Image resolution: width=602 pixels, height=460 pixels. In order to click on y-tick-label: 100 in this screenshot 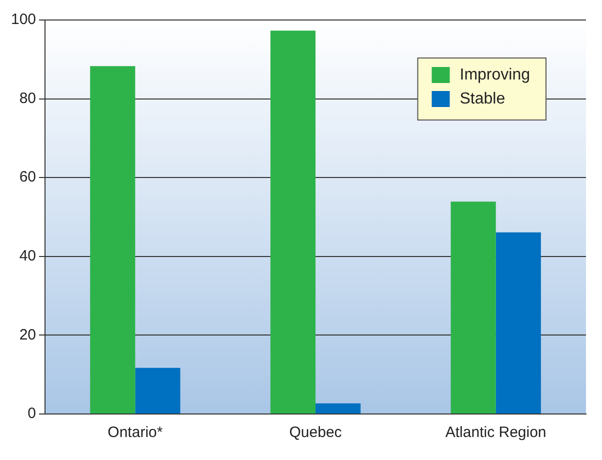, I will do `click(23, 19)`.